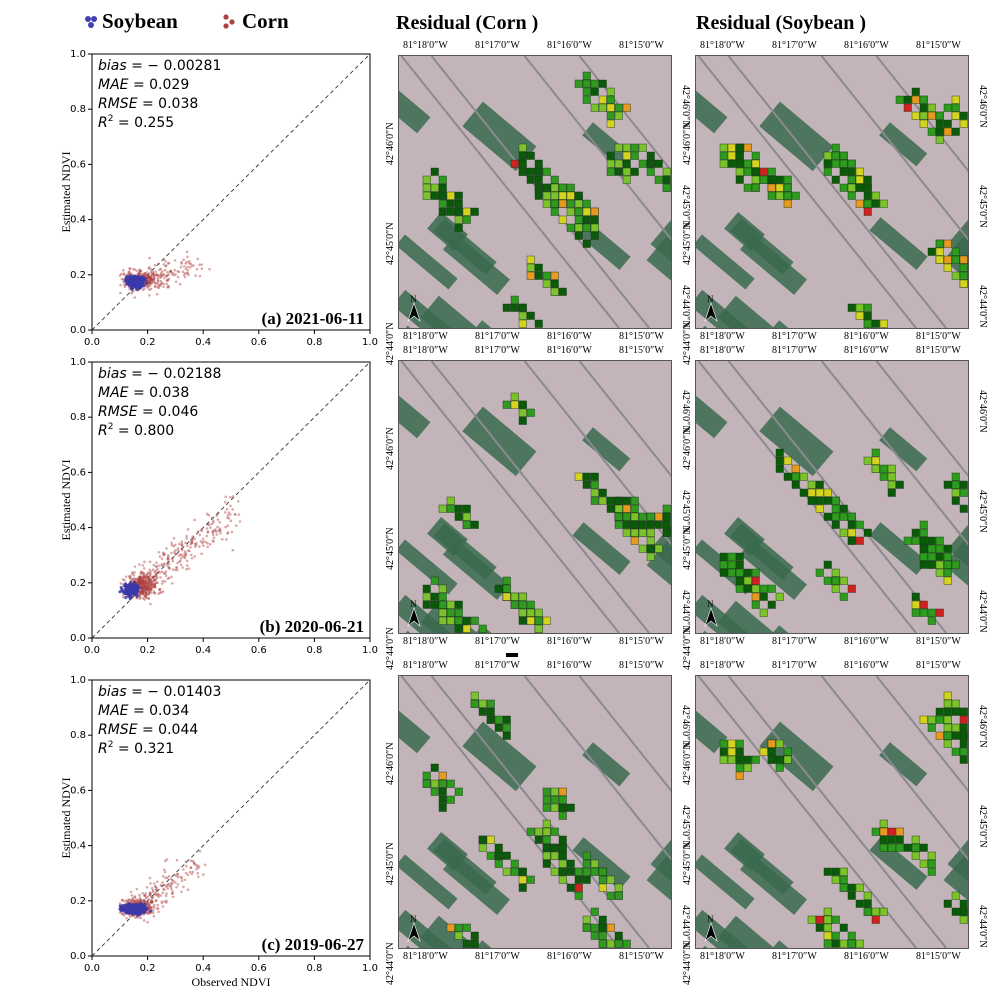 This screenshot has height=1008, width=1007. Describe the element at coordinates (845, 337) in the screenshot. I see `lon-labels-bottom: 81°18′0″W 81°17′0″W 81°16′0″W 81°15′0″W` at that location.